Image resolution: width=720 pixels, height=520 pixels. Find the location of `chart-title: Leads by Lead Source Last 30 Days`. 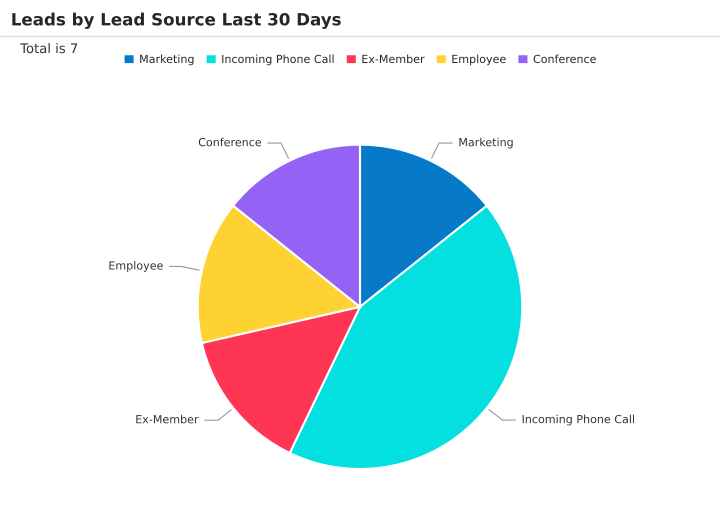

chart-title: Leads by Lead Source Last 30 Days is located at coordinates (176, 20).